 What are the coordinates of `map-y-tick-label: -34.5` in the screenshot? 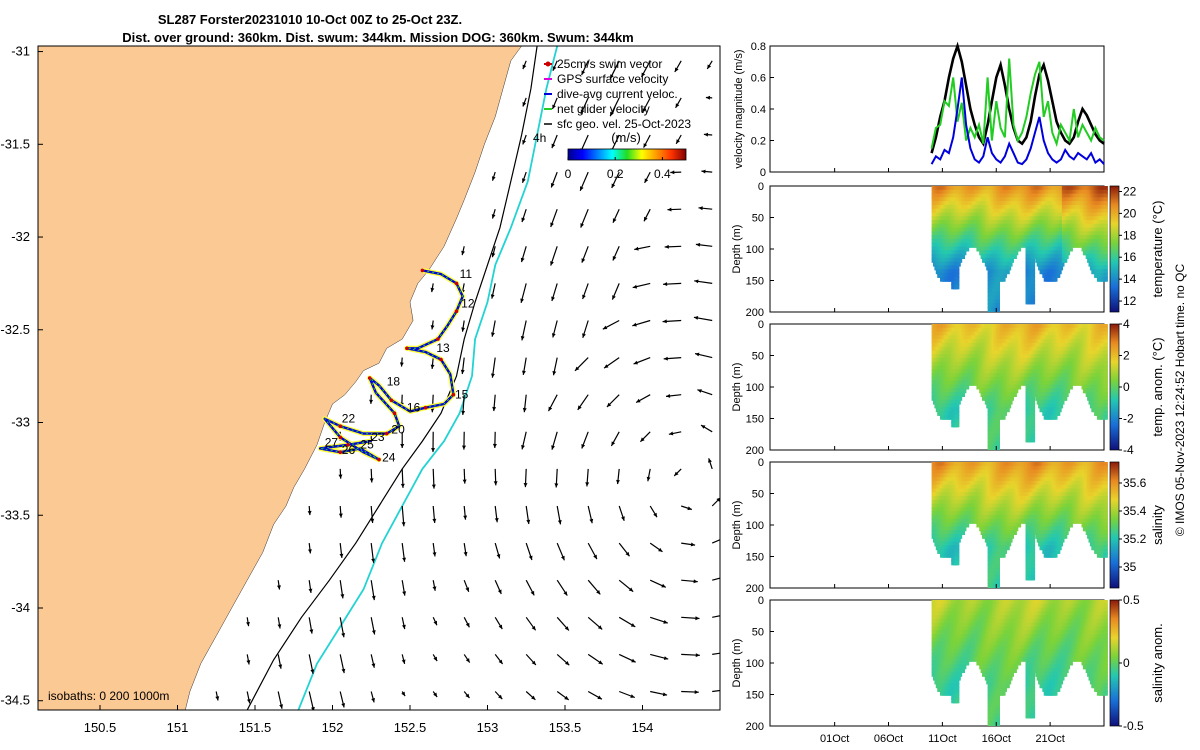 It's located at (15, 700).